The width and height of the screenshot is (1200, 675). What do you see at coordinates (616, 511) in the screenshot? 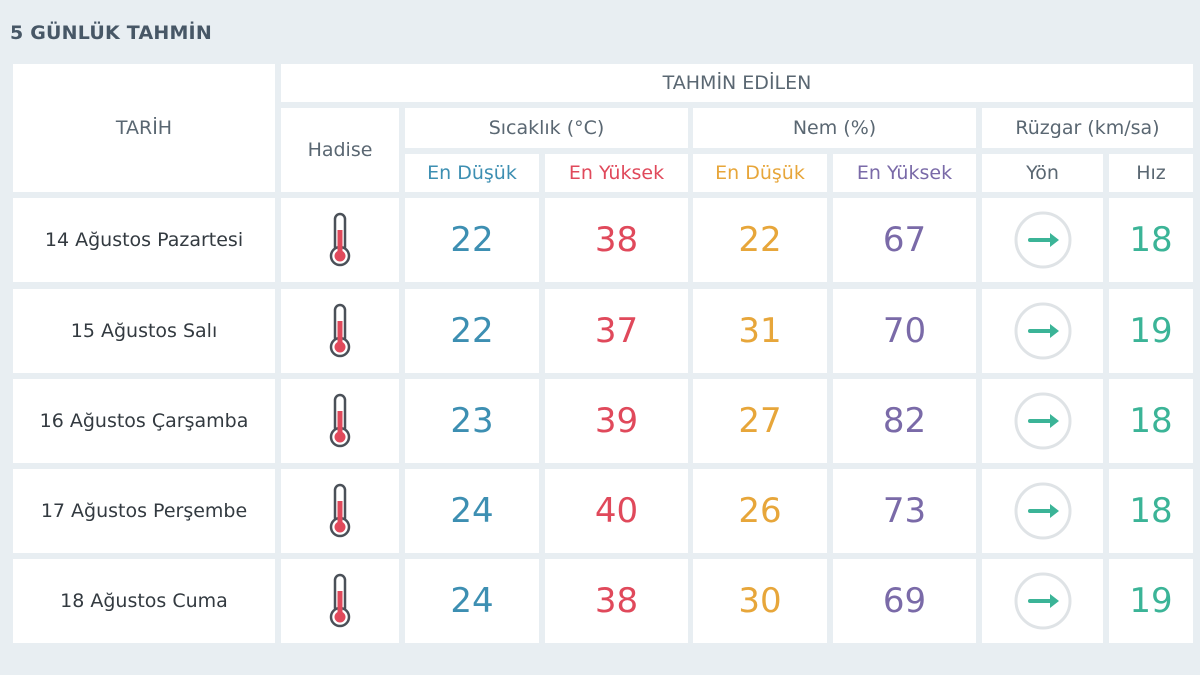
I see `temp-high-value: 40` at bounding box center [616, 511].